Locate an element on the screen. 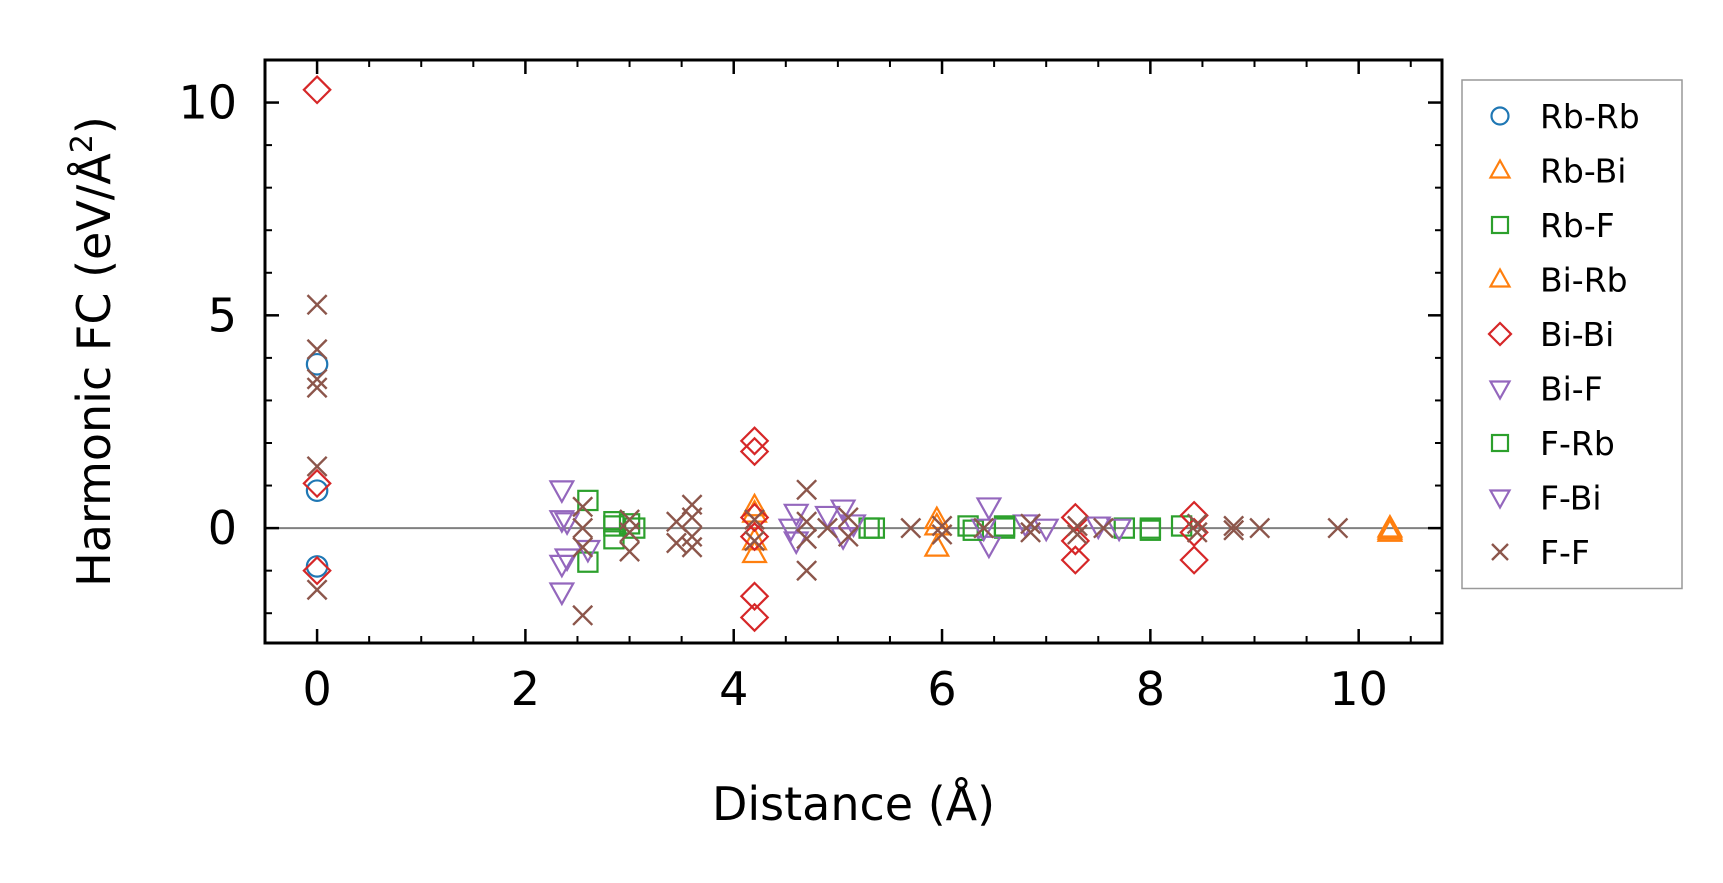 This screenshot has height=883, width=1723. x-tick-label: 10 is located at coordinates (1358, 689).